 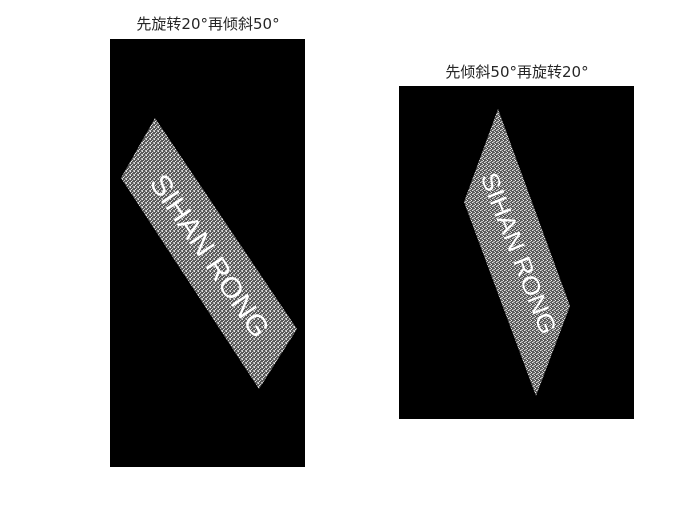 What do you see at coordinates (517, 72) in the screenshot?
I see `right-panel-title: 先倾斜50°再旋转20°` at bounding box center [517, 72].